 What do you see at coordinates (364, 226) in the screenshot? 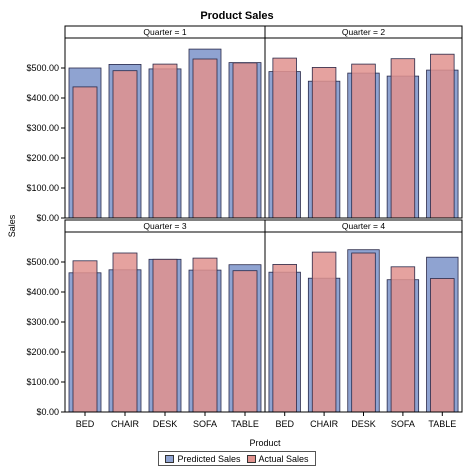
I see `panel-strip-label: Quarter = 4` at bounding box center [364, 226].